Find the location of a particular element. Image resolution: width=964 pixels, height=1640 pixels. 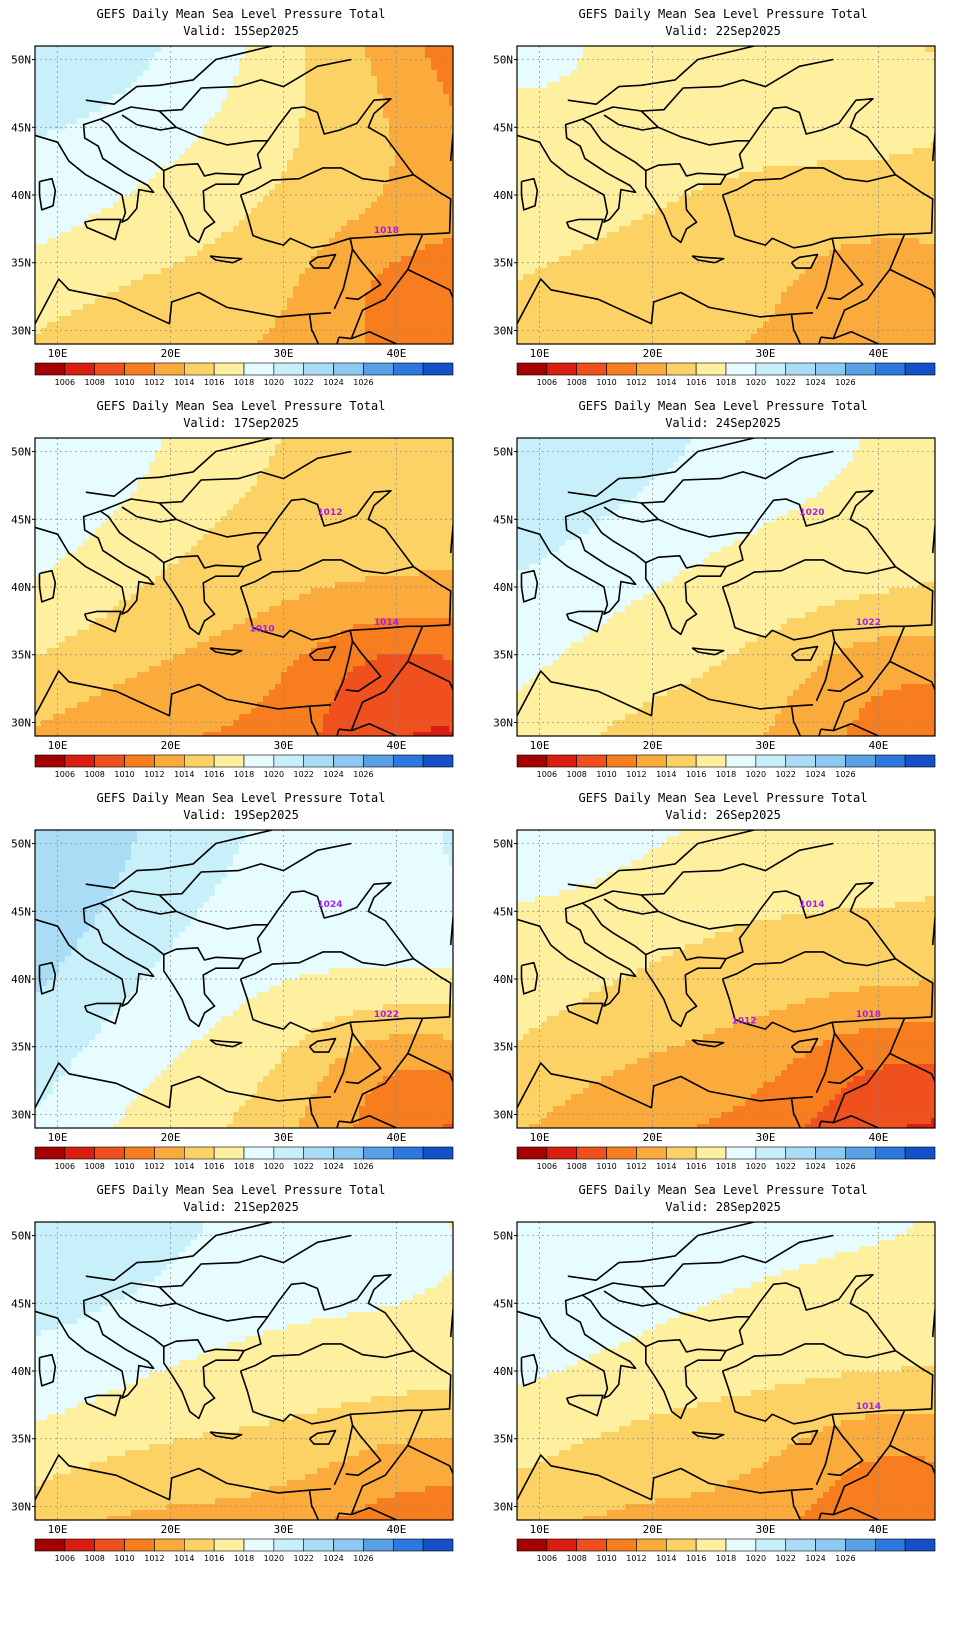

panel-valid-date: Valid: 21Sep2025 is located at coordinates (241, 1207).